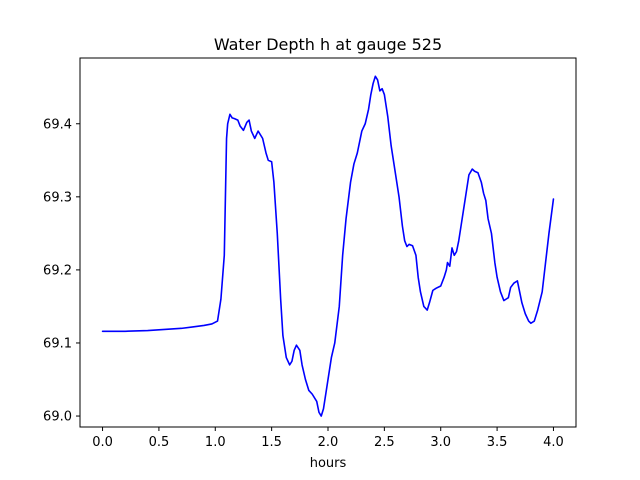 Image resolution: width=640 pixels, height=480 pixels. I want to click on y-tick-label: 69.0, so click(57, 417).